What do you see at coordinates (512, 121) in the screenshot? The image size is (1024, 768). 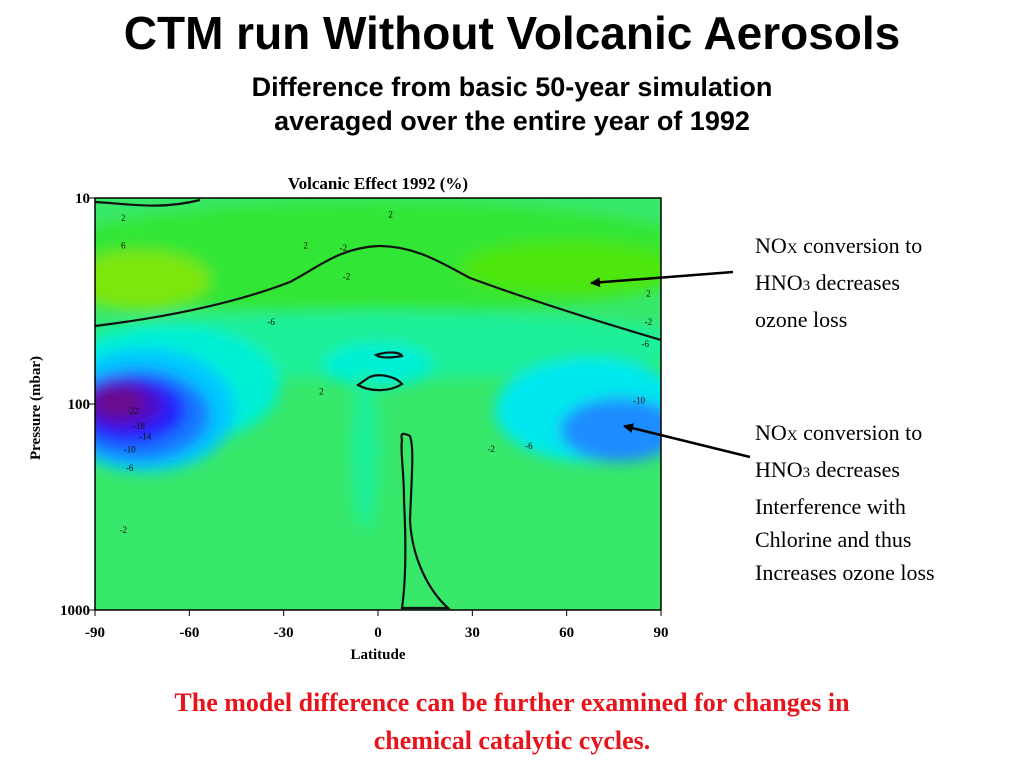 I see `subtitle-line-2: averaged over the entire year of 1992` at bounding box center [512, 121].